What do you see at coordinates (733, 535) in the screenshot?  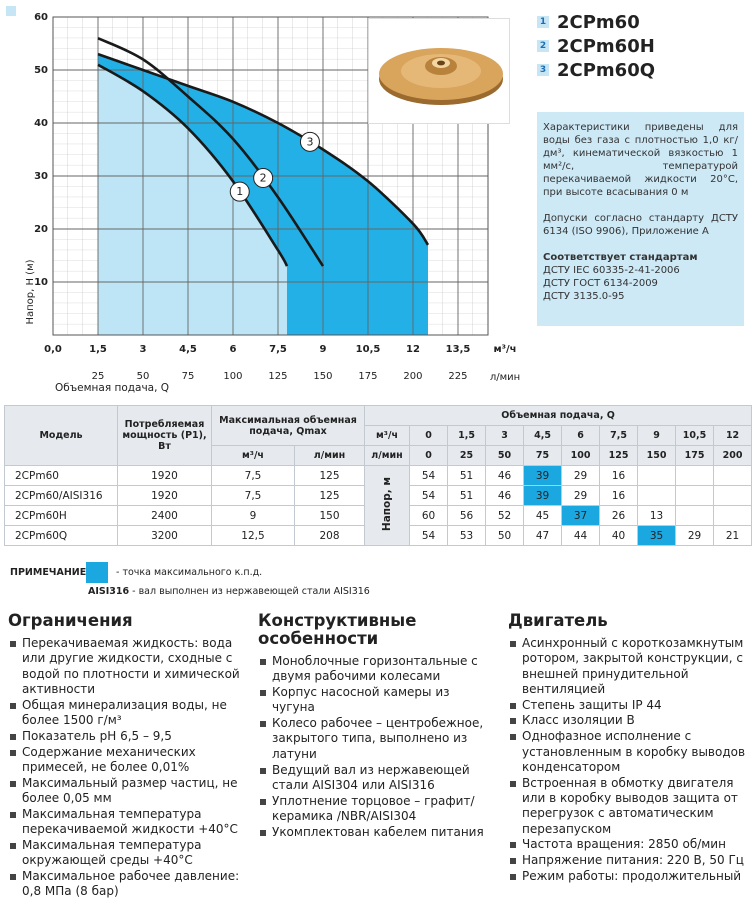 I see `head-cell: 21` at bounding box center [733, 535].